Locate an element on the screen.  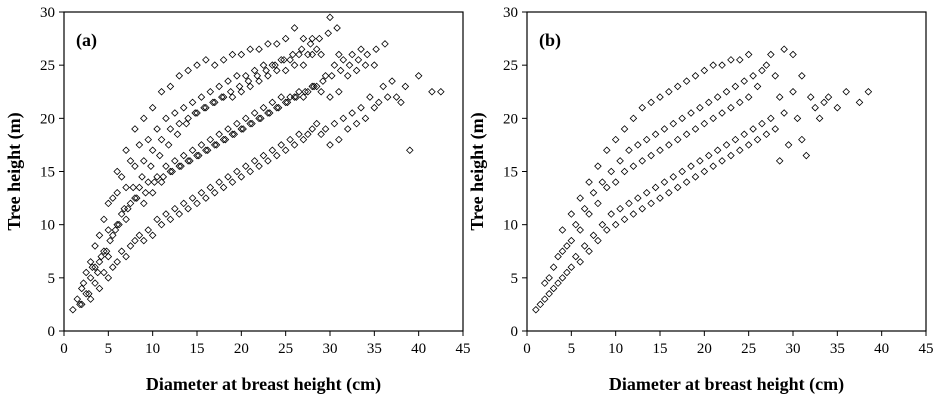
x-tick-label: 40 is located at coordinates (418, 349).